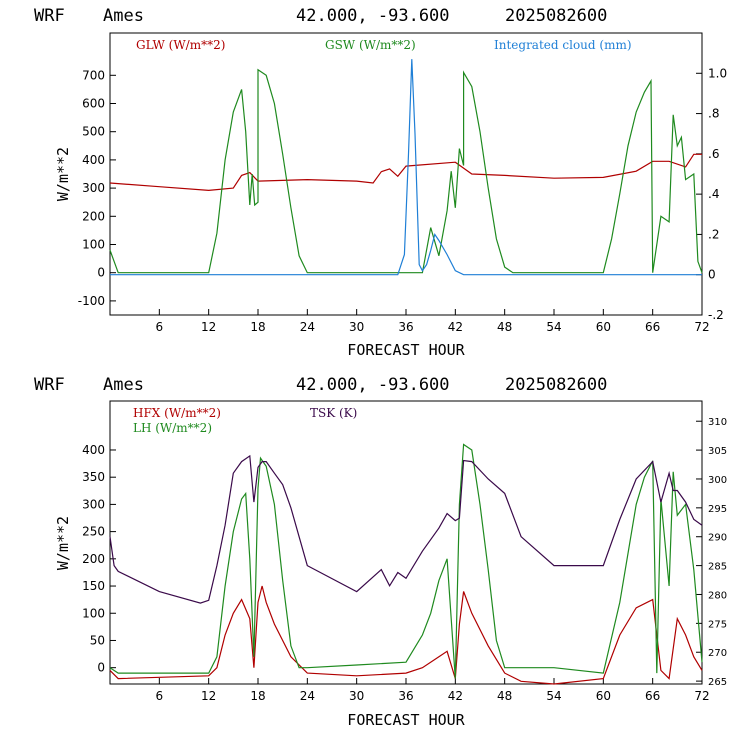 The height and width of the screenshot is (740, 740). Describe the element at coordinates (717, 624) in the screenshot. I see `y2-tick-label: 275` at that location.